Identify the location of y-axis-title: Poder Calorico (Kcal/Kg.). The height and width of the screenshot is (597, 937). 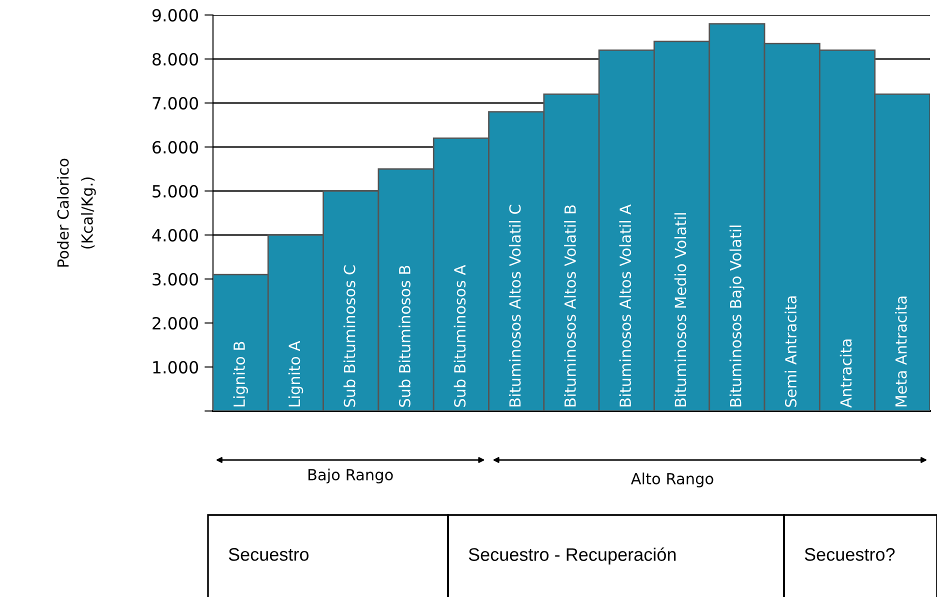
(76, 212).